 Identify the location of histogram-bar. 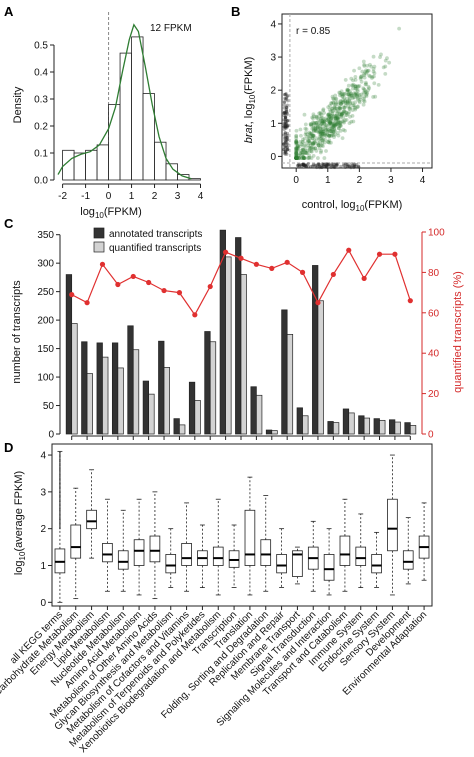
(148, 137).